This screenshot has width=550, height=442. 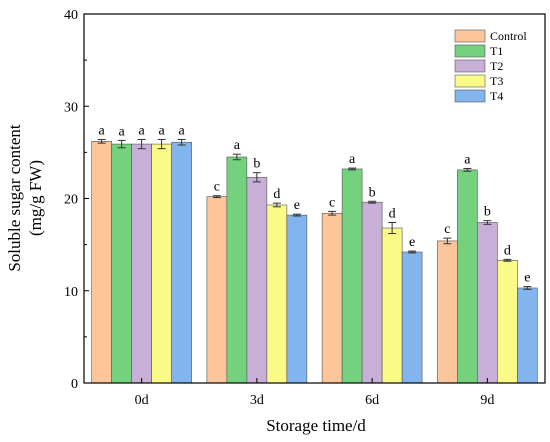 What do you see at coordinates (496, 51) in the screenshot?
I see `legend-label: T1` at bounding box center [496, 51].